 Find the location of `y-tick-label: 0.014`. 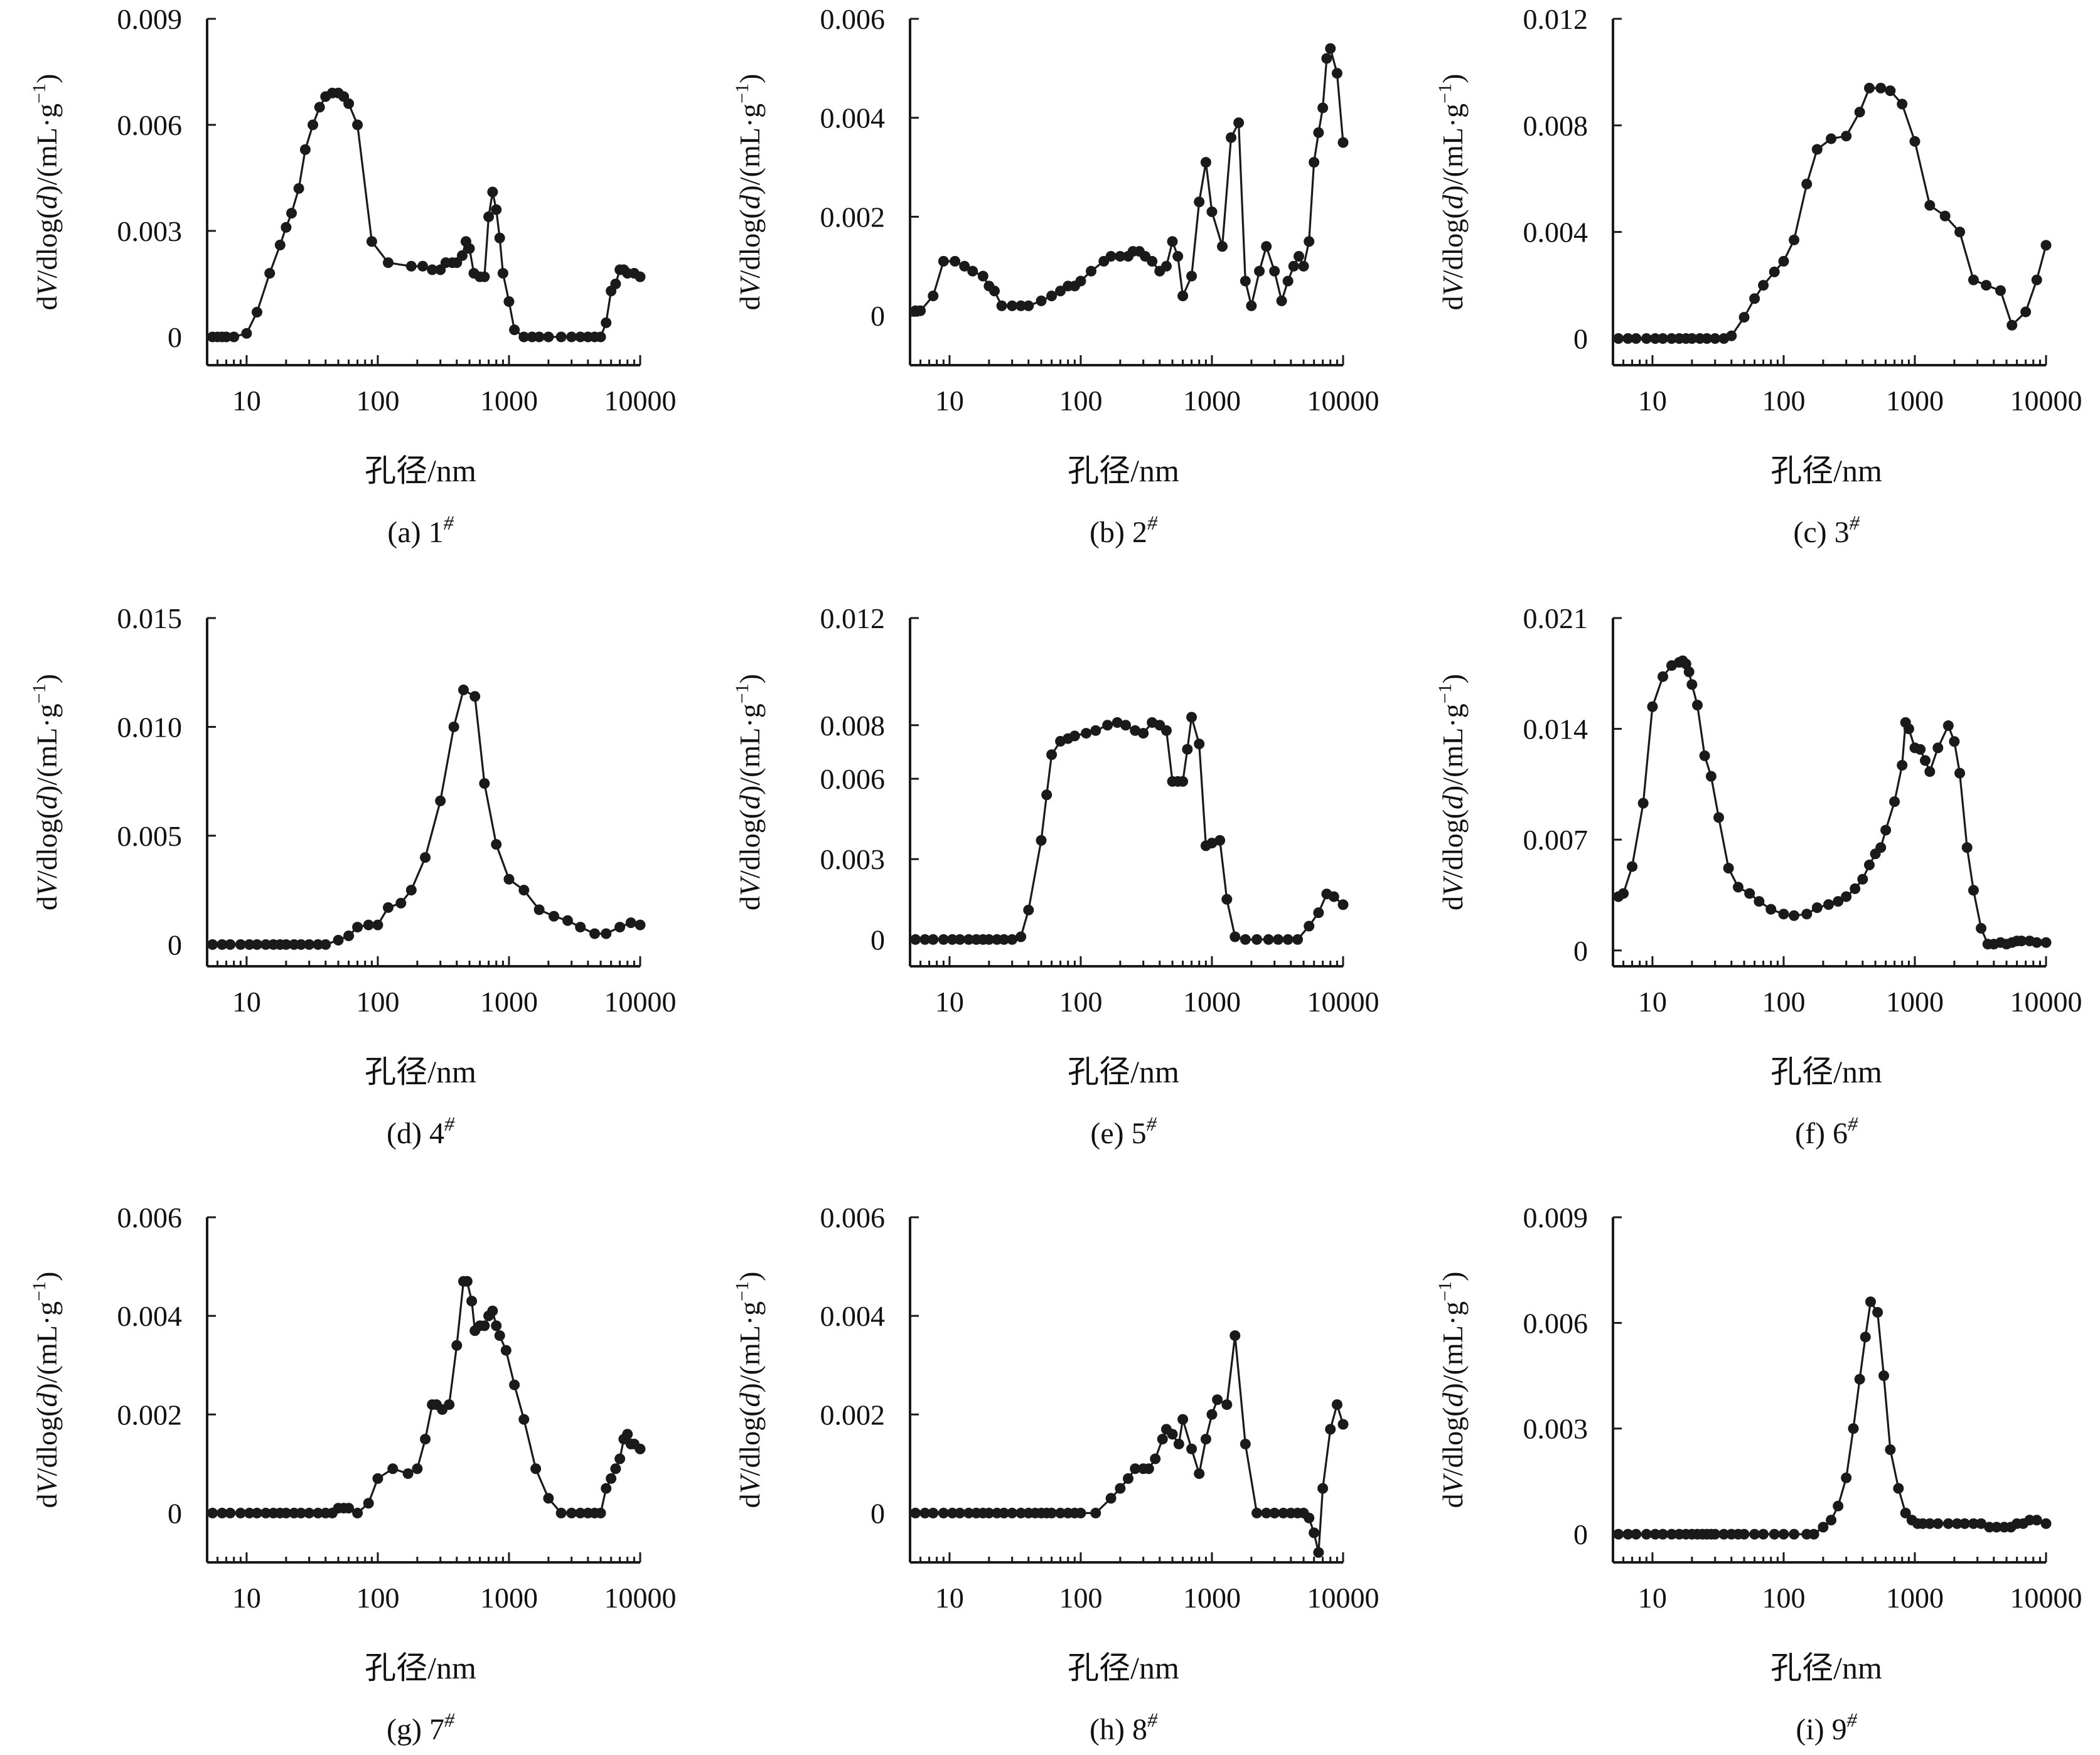

y-tick-label: 0.014 is located at coordinates (1555, 729).